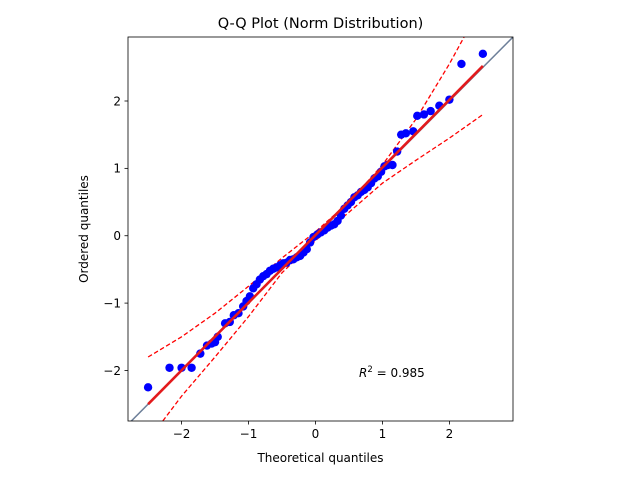  I want to click on y-tick-label: 0, so click(117, 236).